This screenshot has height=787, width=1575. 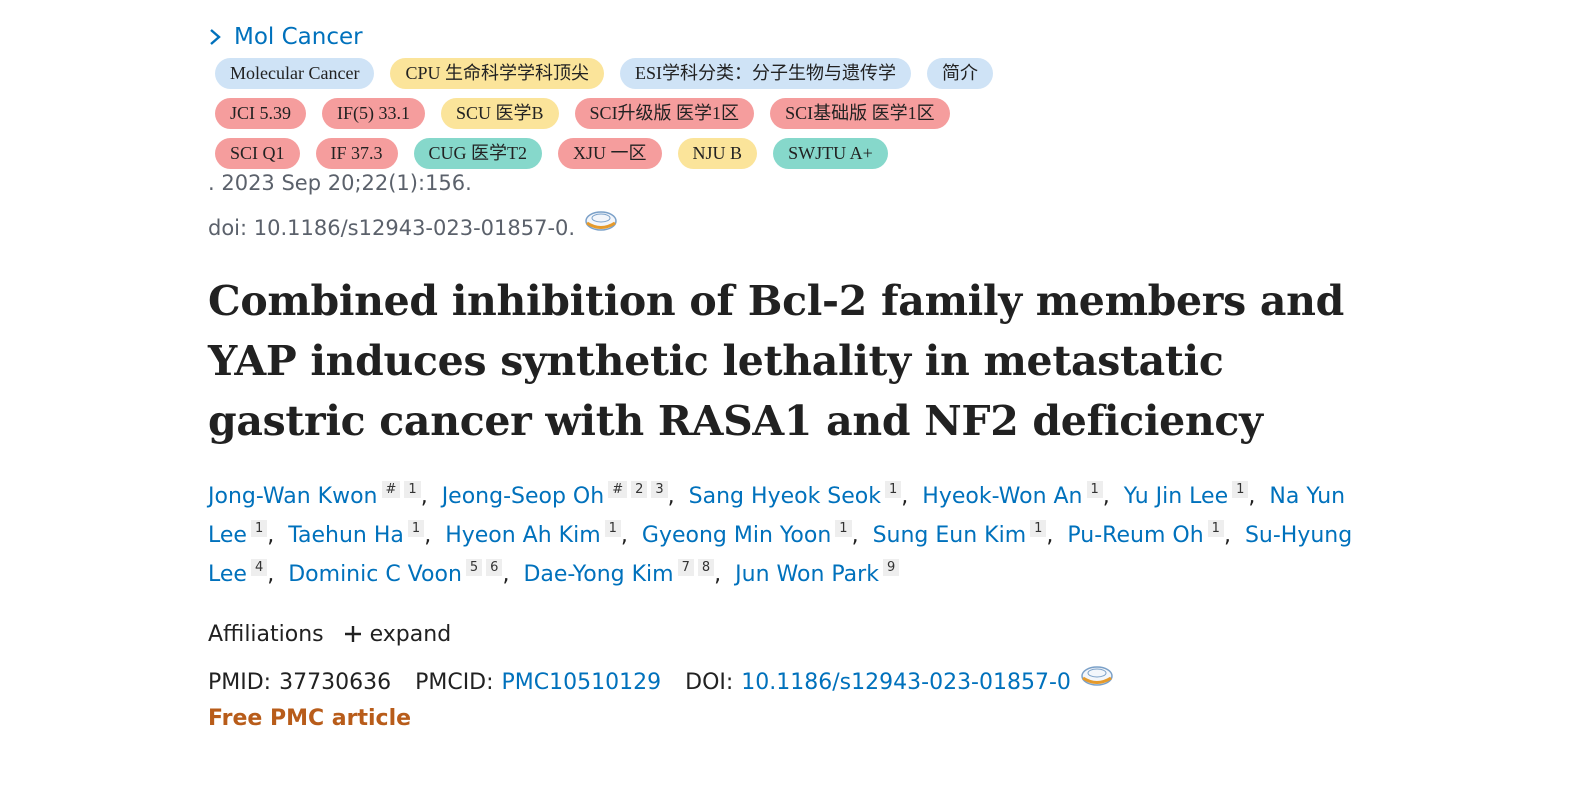 I want to click on badge: SCU 医学B, so click(x=500, y=113).